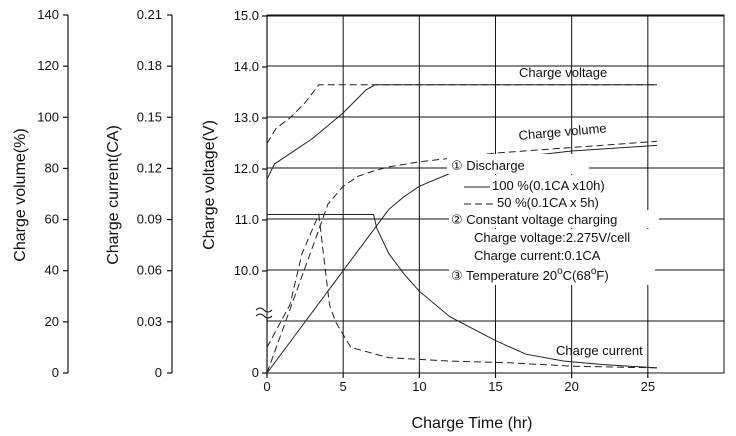  I want to click on volume-tick-label: 40, so click(52, 270).